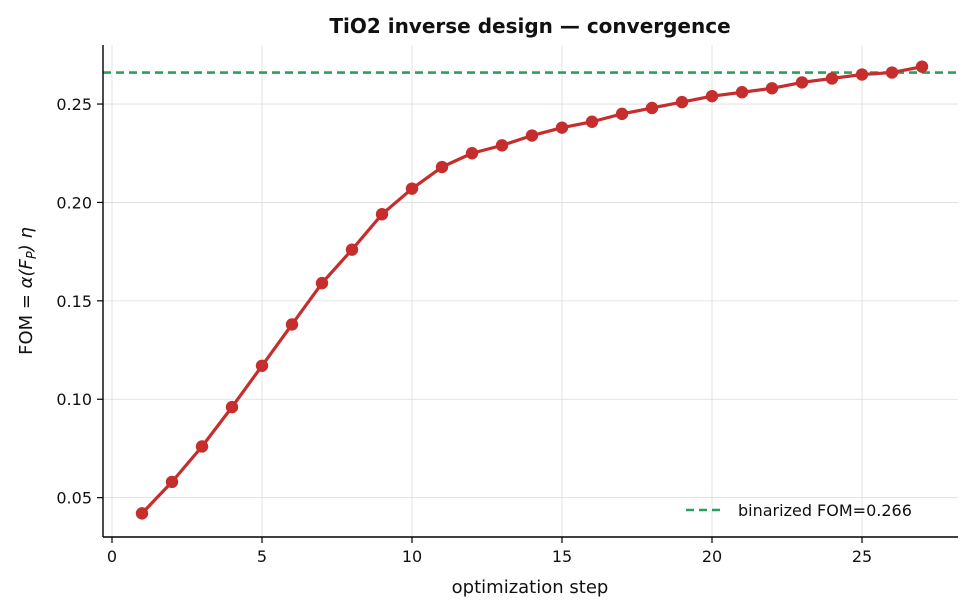  What do you see at coordinates (412, 556) in the screenshot?
I see `x-tick-label: 10` at bounding box center [412, 556].